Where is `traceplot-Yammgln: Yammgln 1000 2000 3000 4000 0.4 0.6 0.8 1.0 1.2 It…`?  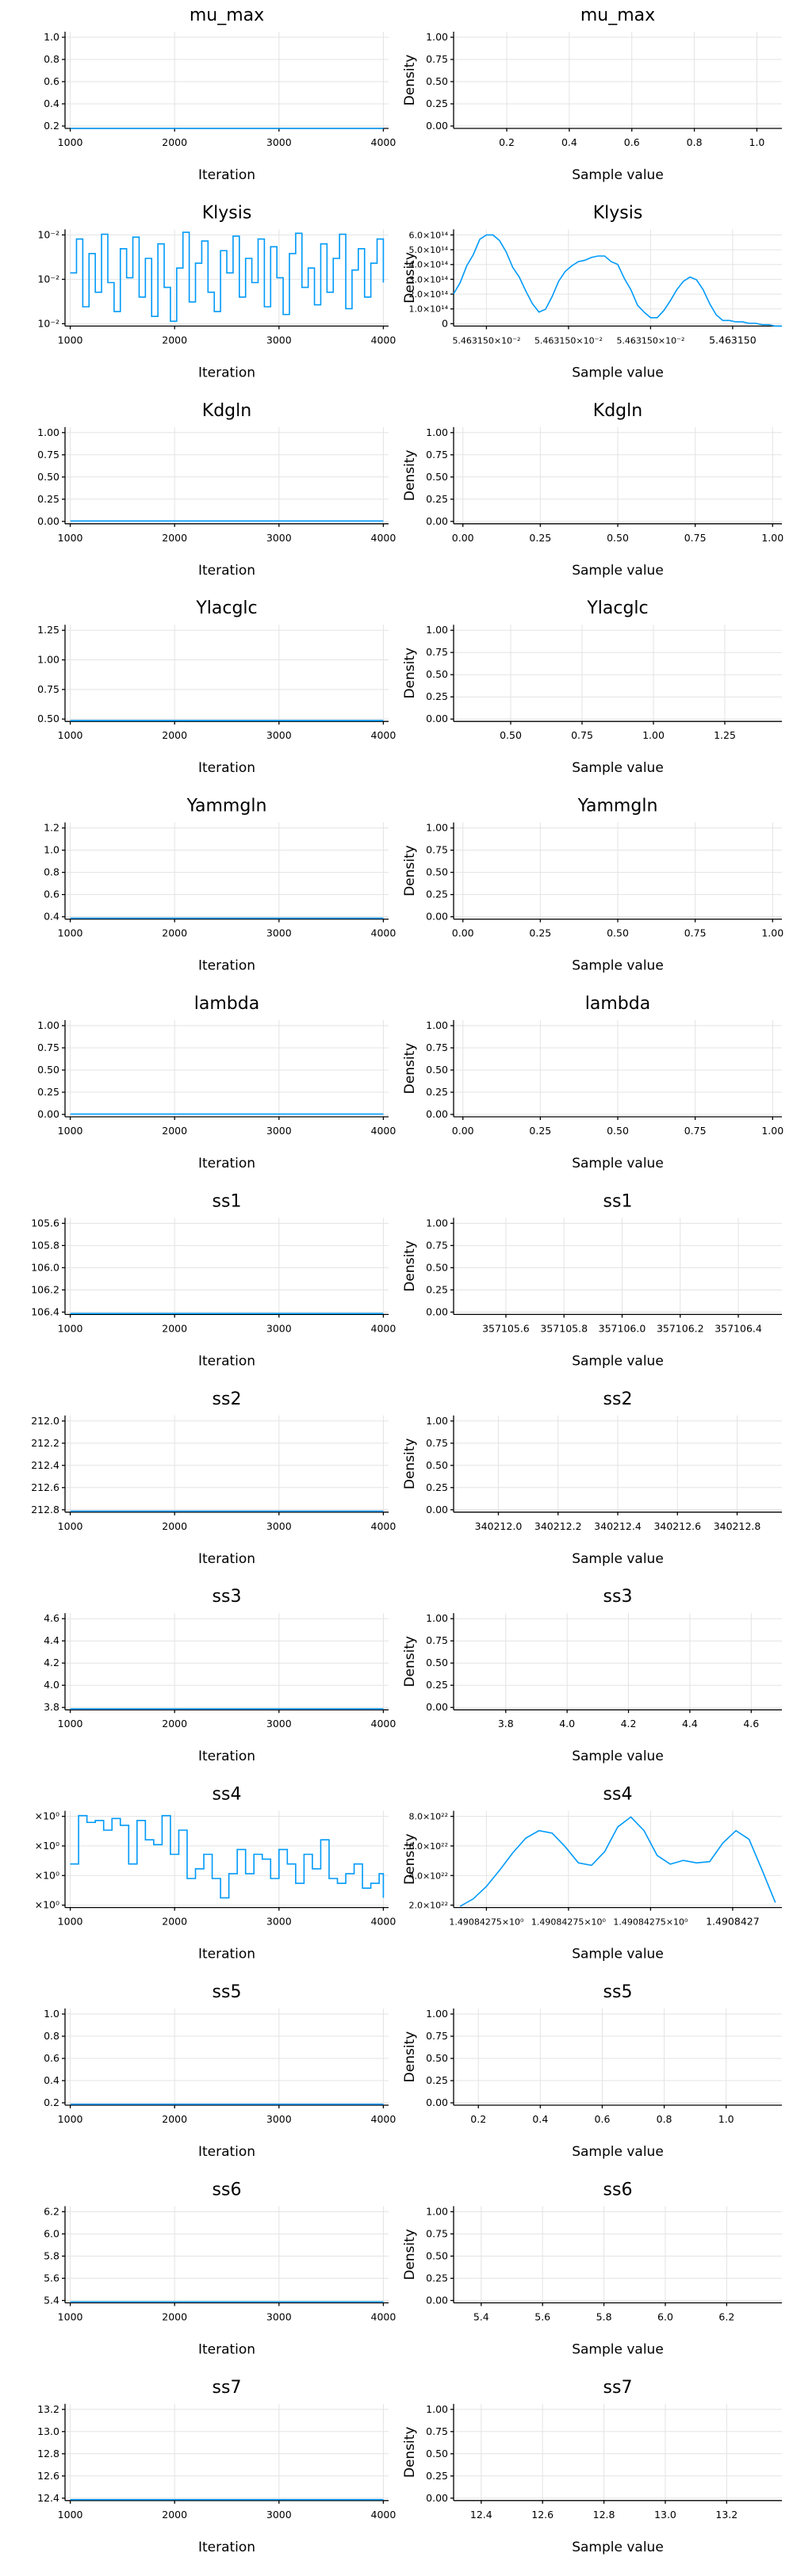 traceplot-Yammgln: Yammgln 1000 2000 3000 4000 0.4 0.6 0.8 1.0 1.2 It… is located at coordinates (220, 885).